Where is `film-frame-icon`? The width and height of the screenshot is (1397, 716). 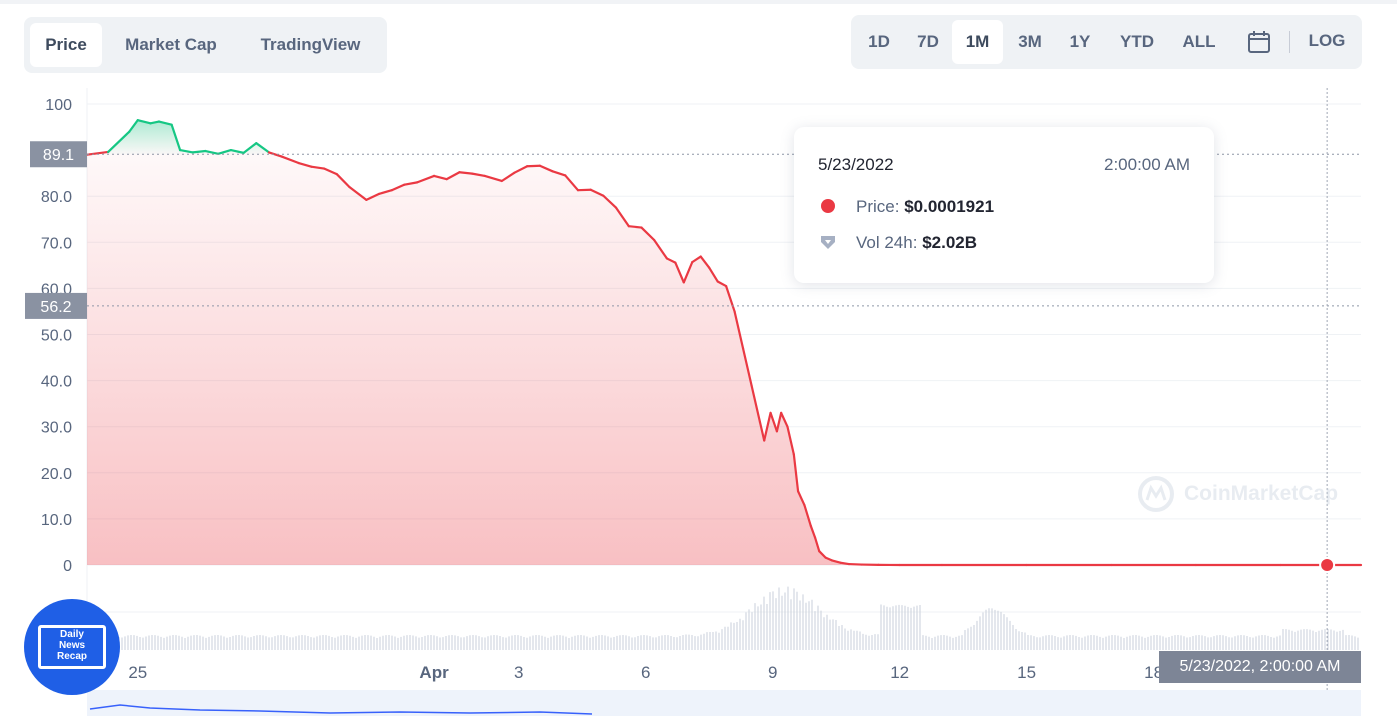 film-frame-icon is located at coordinates (72, 647).